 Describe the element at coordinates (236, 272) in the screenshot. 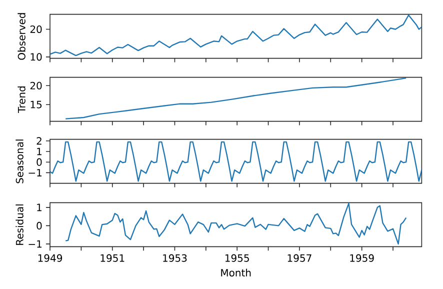

I see `x-axis-title: Month` at that location.